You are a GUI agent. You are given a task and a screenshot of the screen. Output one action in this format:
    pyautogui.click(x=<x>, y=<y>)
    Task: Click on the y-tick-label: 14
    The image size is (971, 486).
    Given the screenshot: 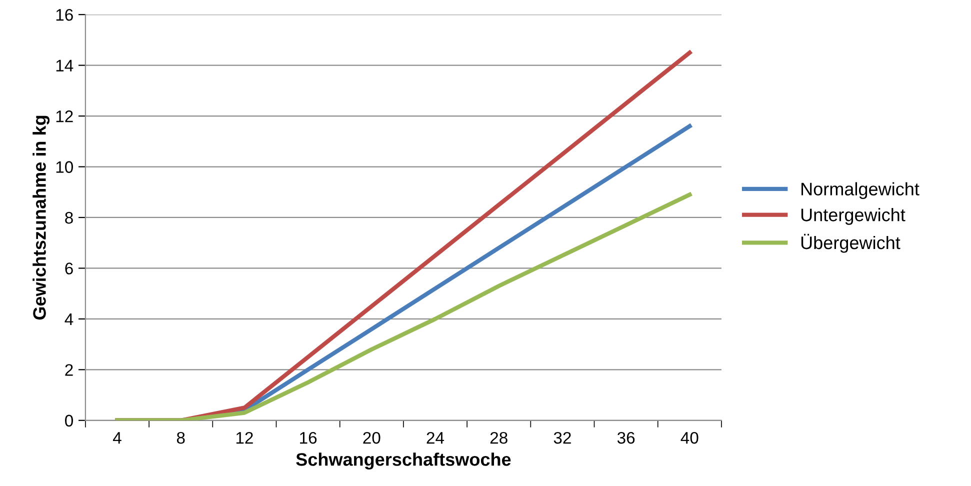 What is the action you would take?
    pyautogui.click(x=65, y=66)
    